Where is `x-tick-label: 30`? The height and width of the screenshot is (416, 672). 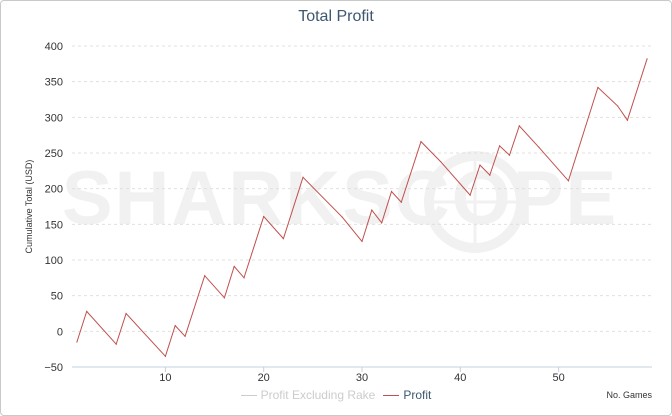
x-tick-label: 30 is located at coordinates (362, 378).